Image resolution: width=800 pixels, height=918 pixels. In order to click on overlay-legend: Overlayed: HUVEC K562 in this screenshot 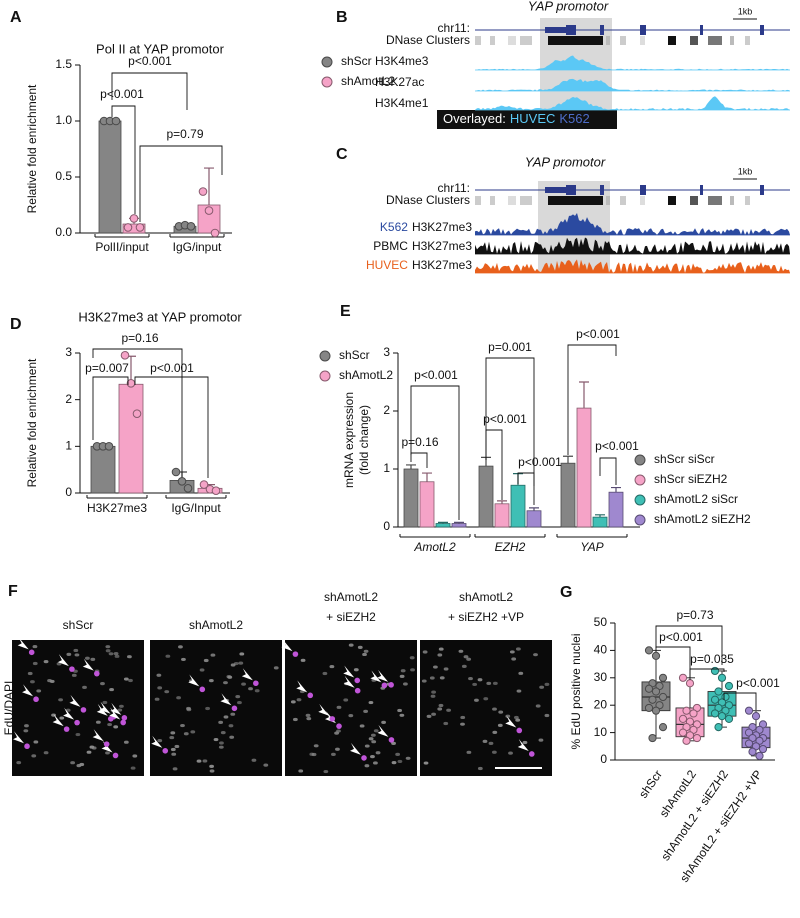, I will do `click(516, 118)`.